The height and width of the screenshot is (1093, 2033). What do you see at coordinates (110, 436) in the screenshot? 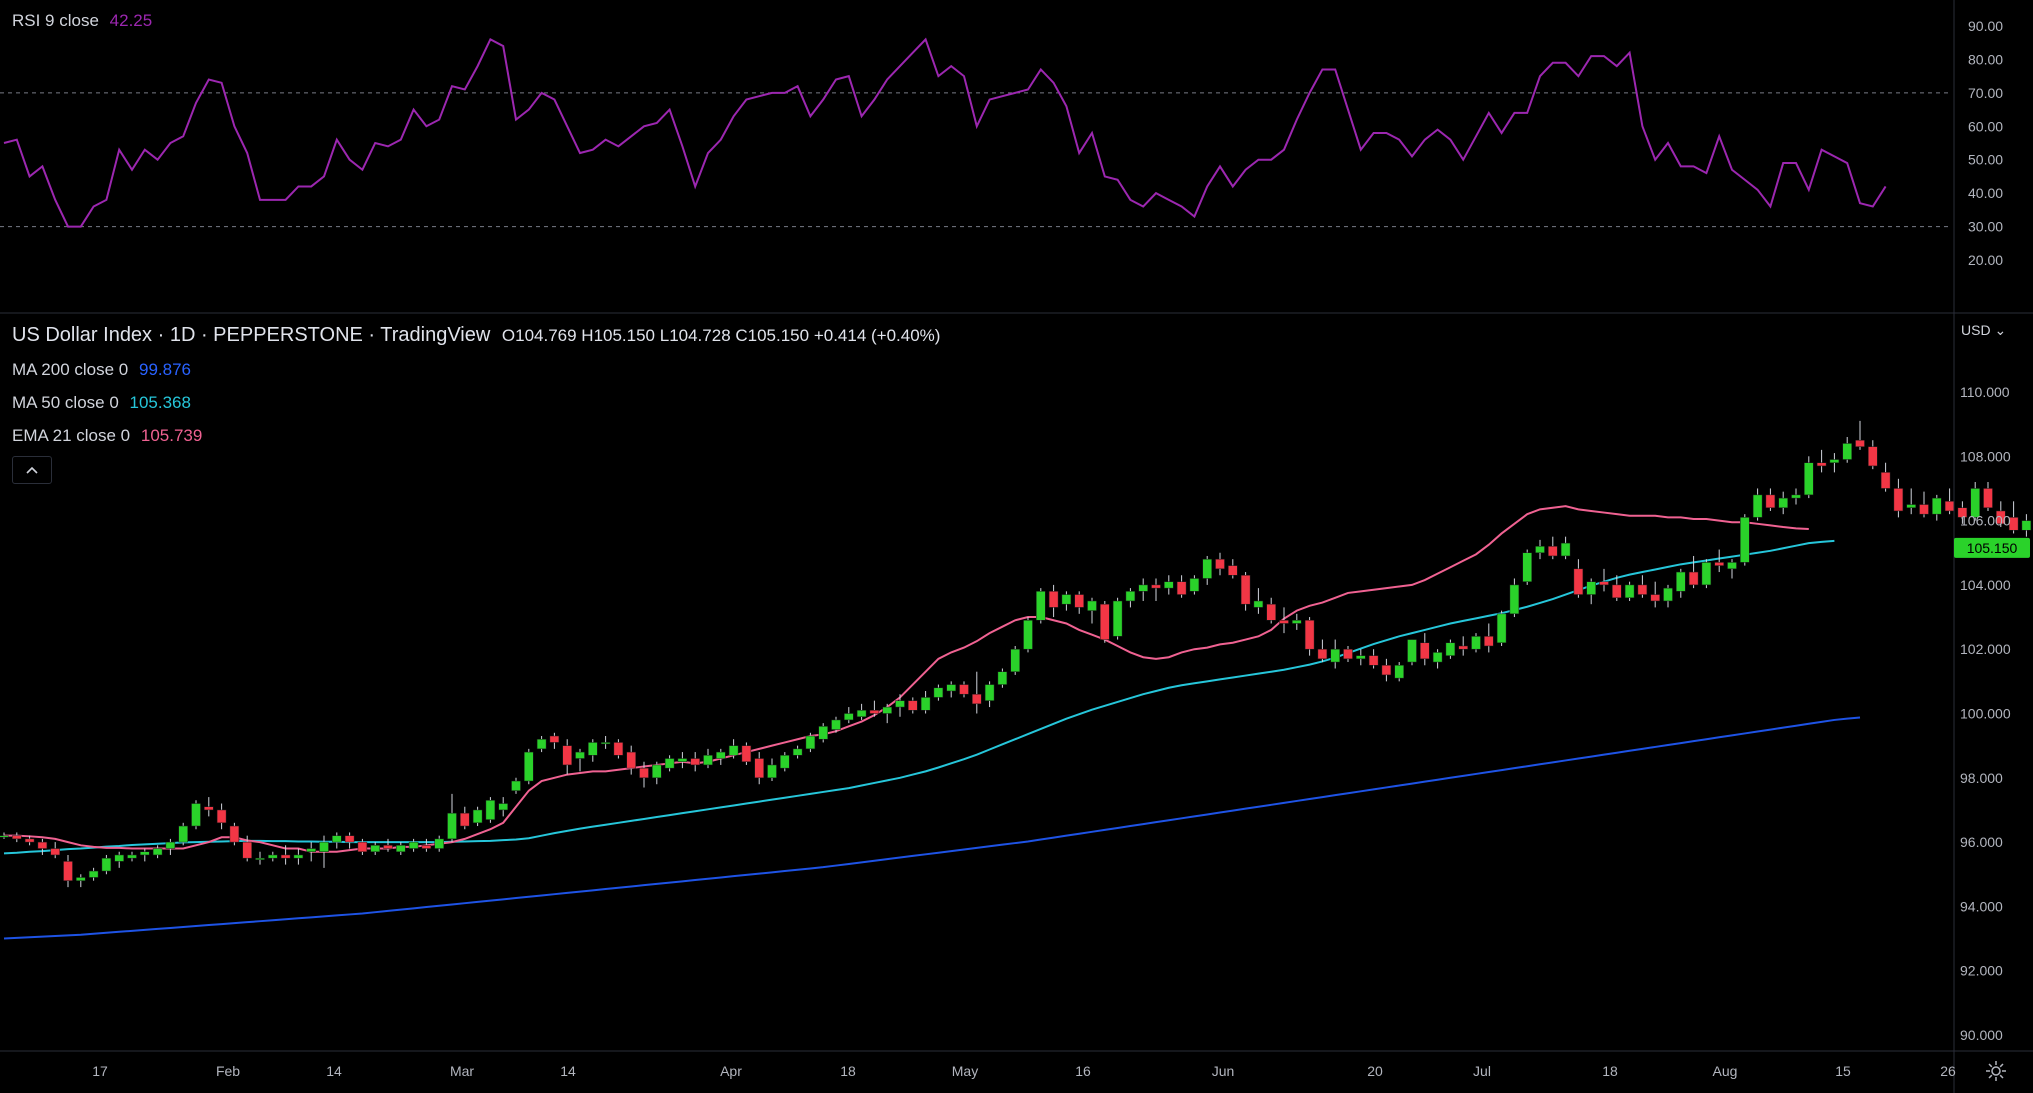
I see `indicator-legend-ema21: EMA 21 close 0 105.739` at bounding box center [110, 436].